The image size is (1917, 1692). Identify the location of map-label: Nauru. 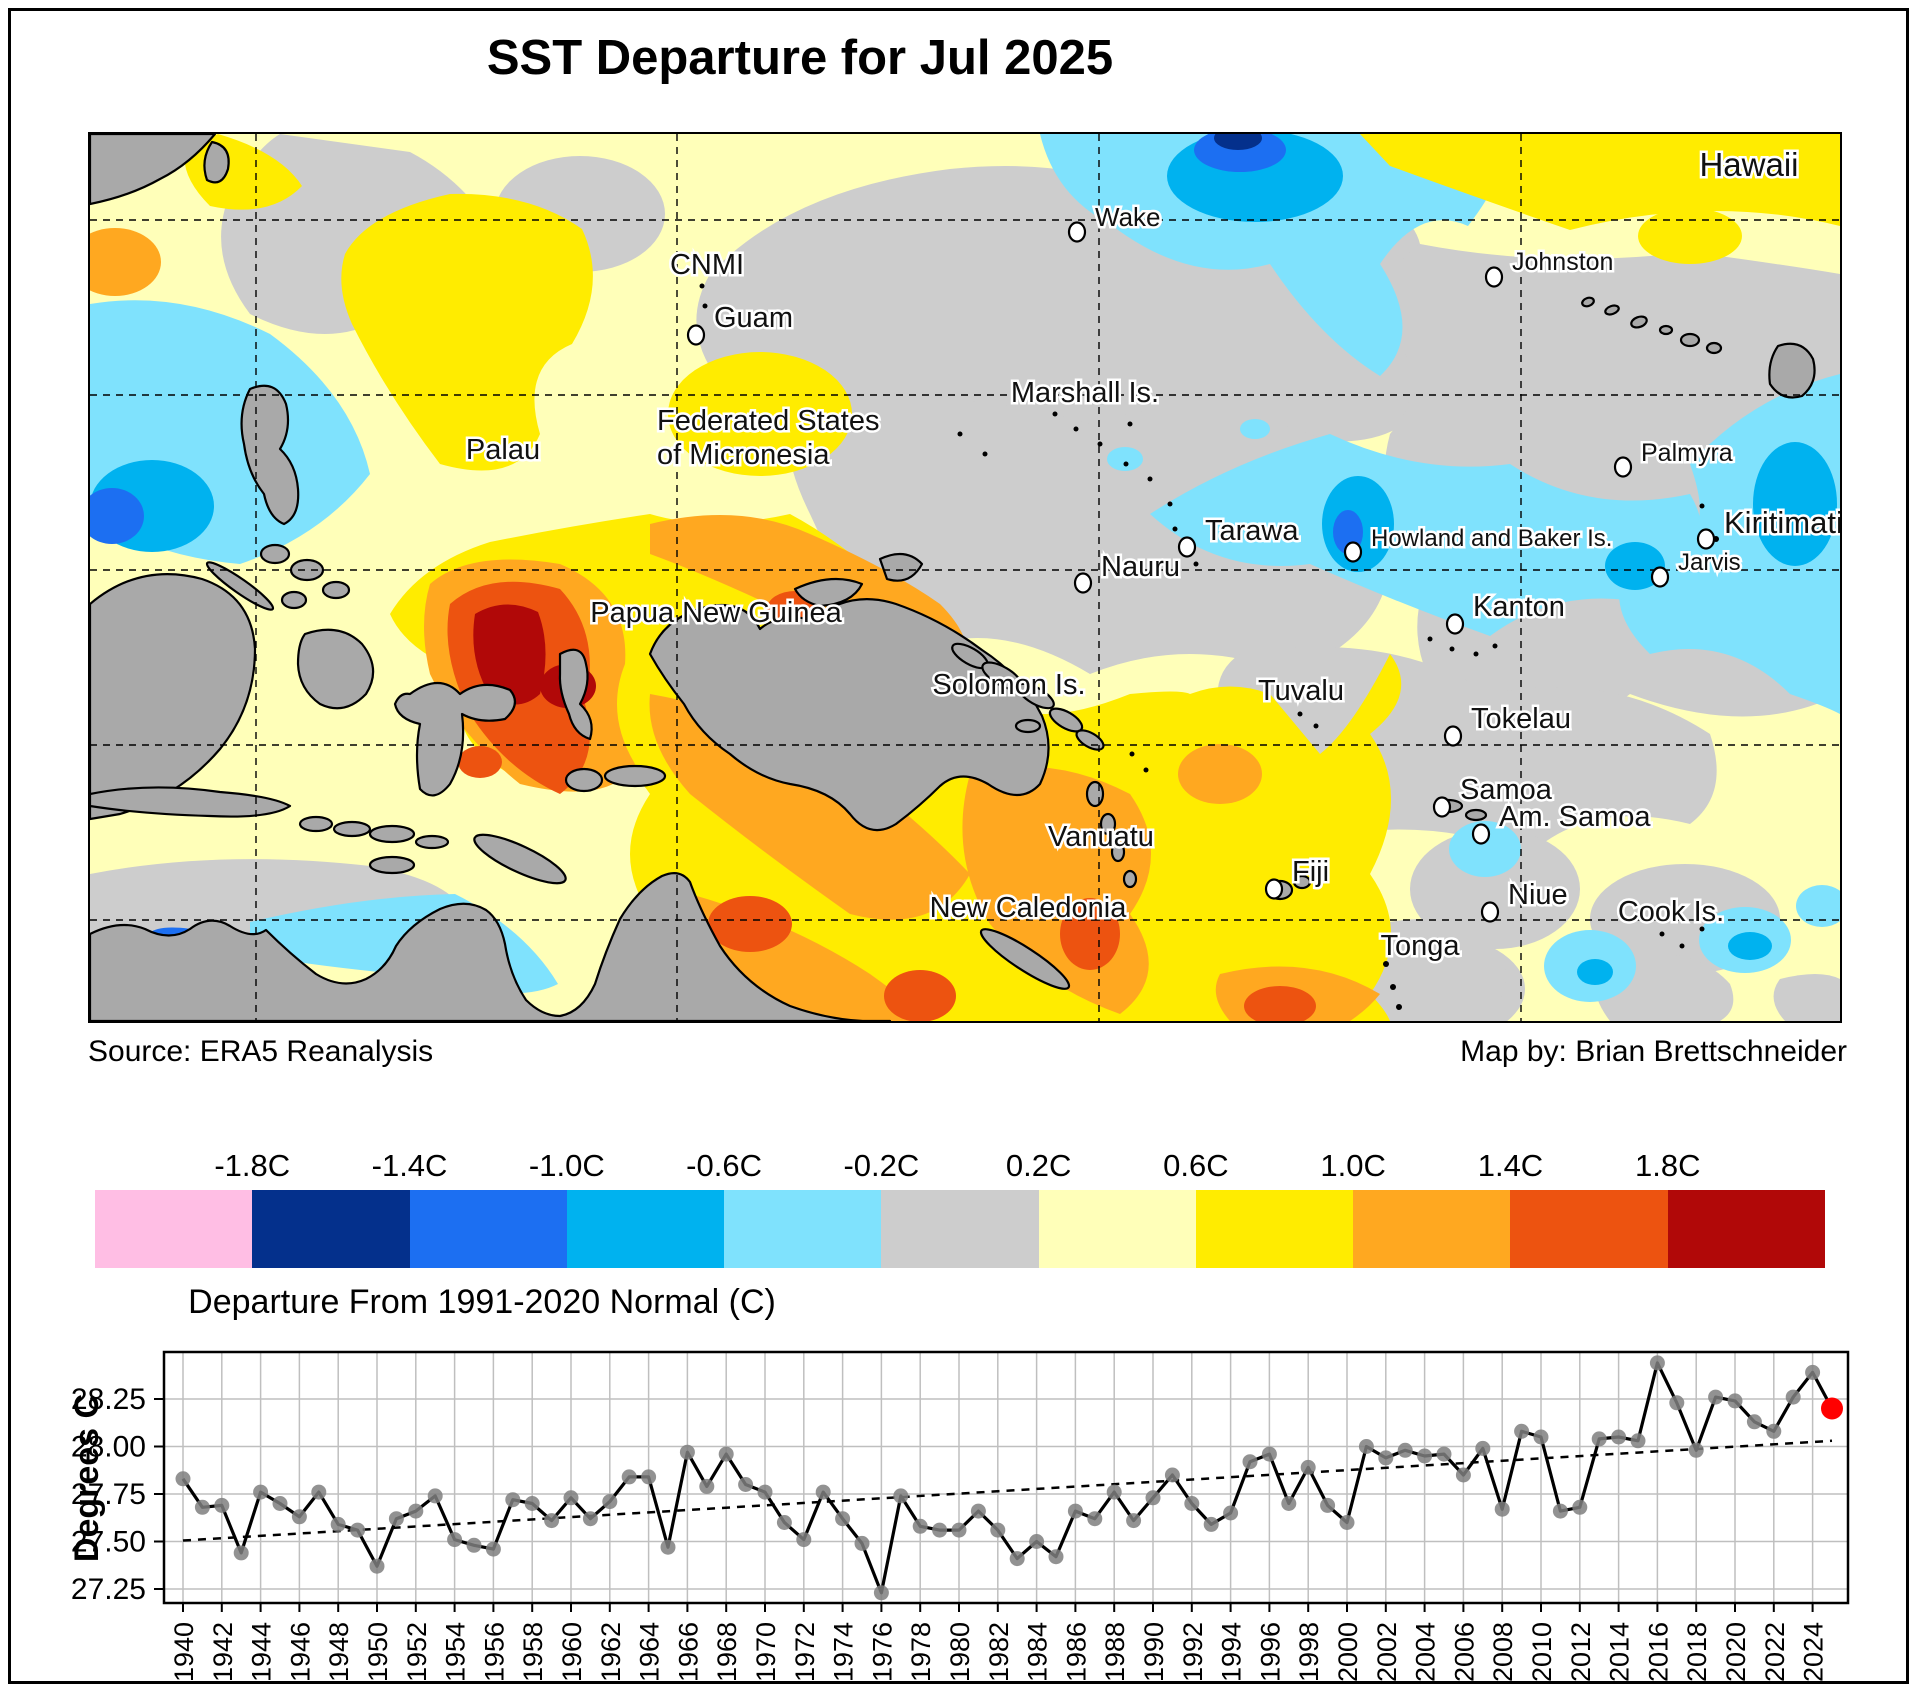
(1140, 567).